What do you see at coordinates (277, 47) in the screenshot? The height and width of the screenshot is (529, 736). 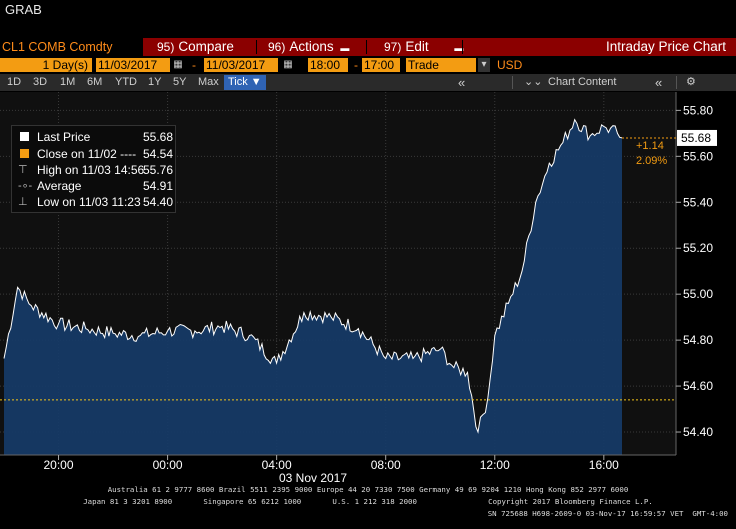 I see `actions-number: 96)` at bounding box center [277, 47].